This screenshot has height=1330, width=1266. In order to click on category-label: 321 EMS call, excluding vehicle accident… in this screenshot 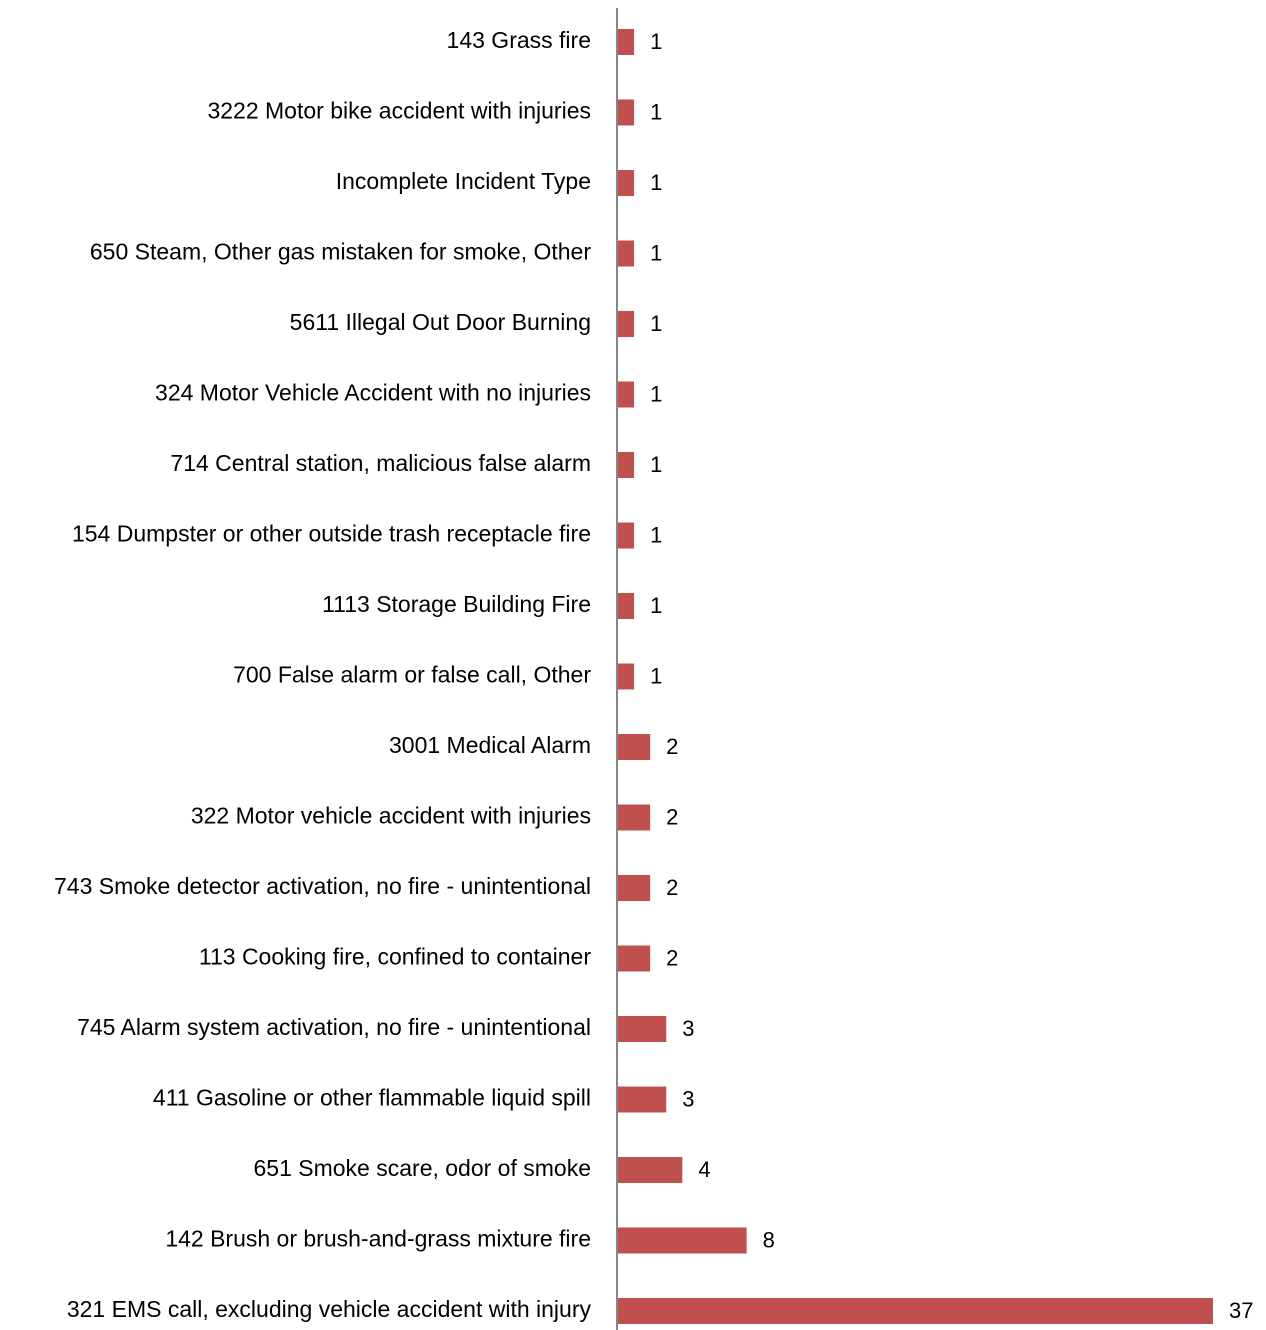, I will do `click(329, 1309)`.